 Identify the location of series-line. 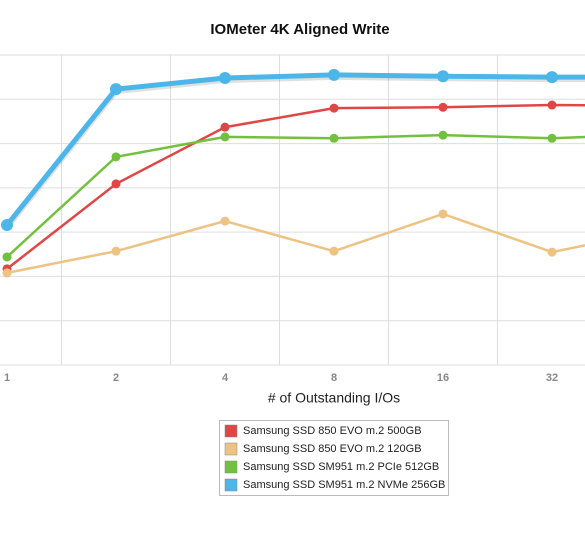
(295, 243).